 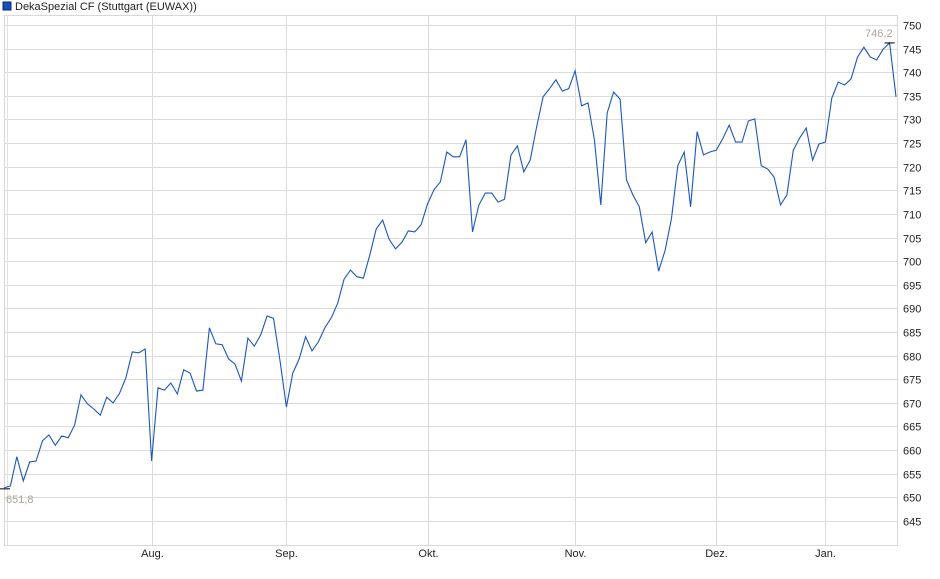 What do you see at coordinates (20, 500) in the screenshot?
I see `min-label: 651,8` at bounding box center [20, 500].